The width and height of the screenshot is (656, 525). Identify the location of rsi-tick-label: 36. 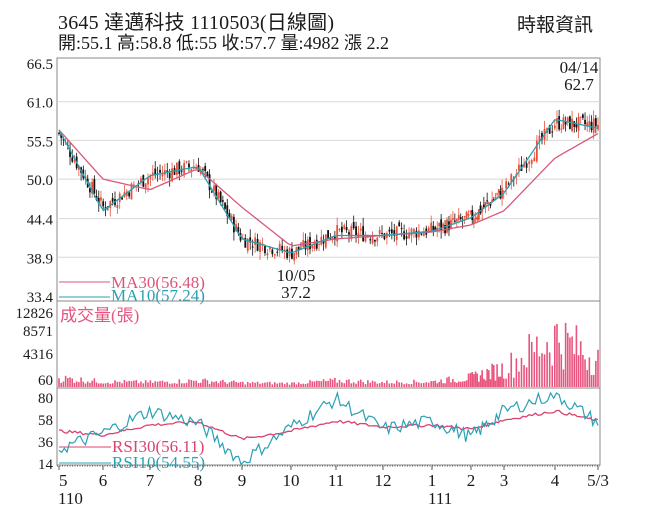
(46, 443).